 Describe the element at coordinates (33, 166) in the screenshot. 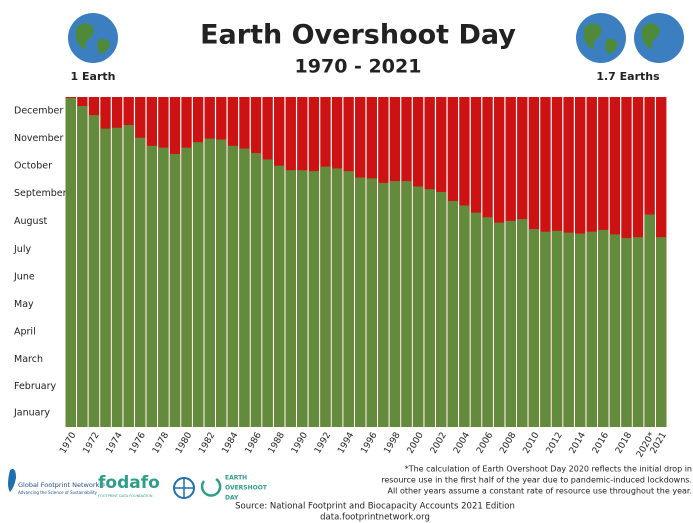

I see `y-tick-label: October` at that location.